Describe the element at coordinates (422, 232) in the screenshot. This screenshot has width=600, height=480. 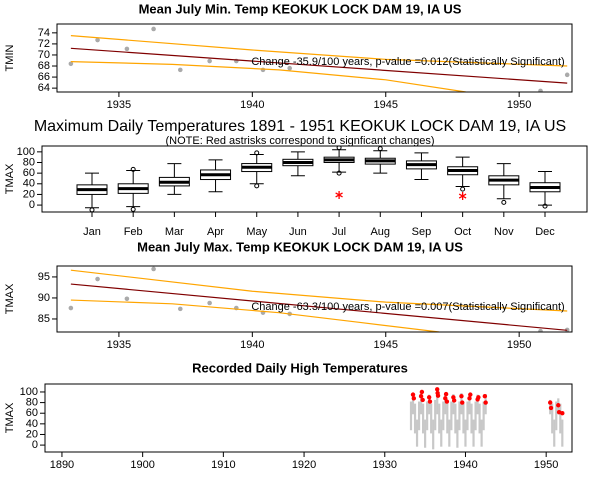
I see `x-tick-label: Sep` at that location.